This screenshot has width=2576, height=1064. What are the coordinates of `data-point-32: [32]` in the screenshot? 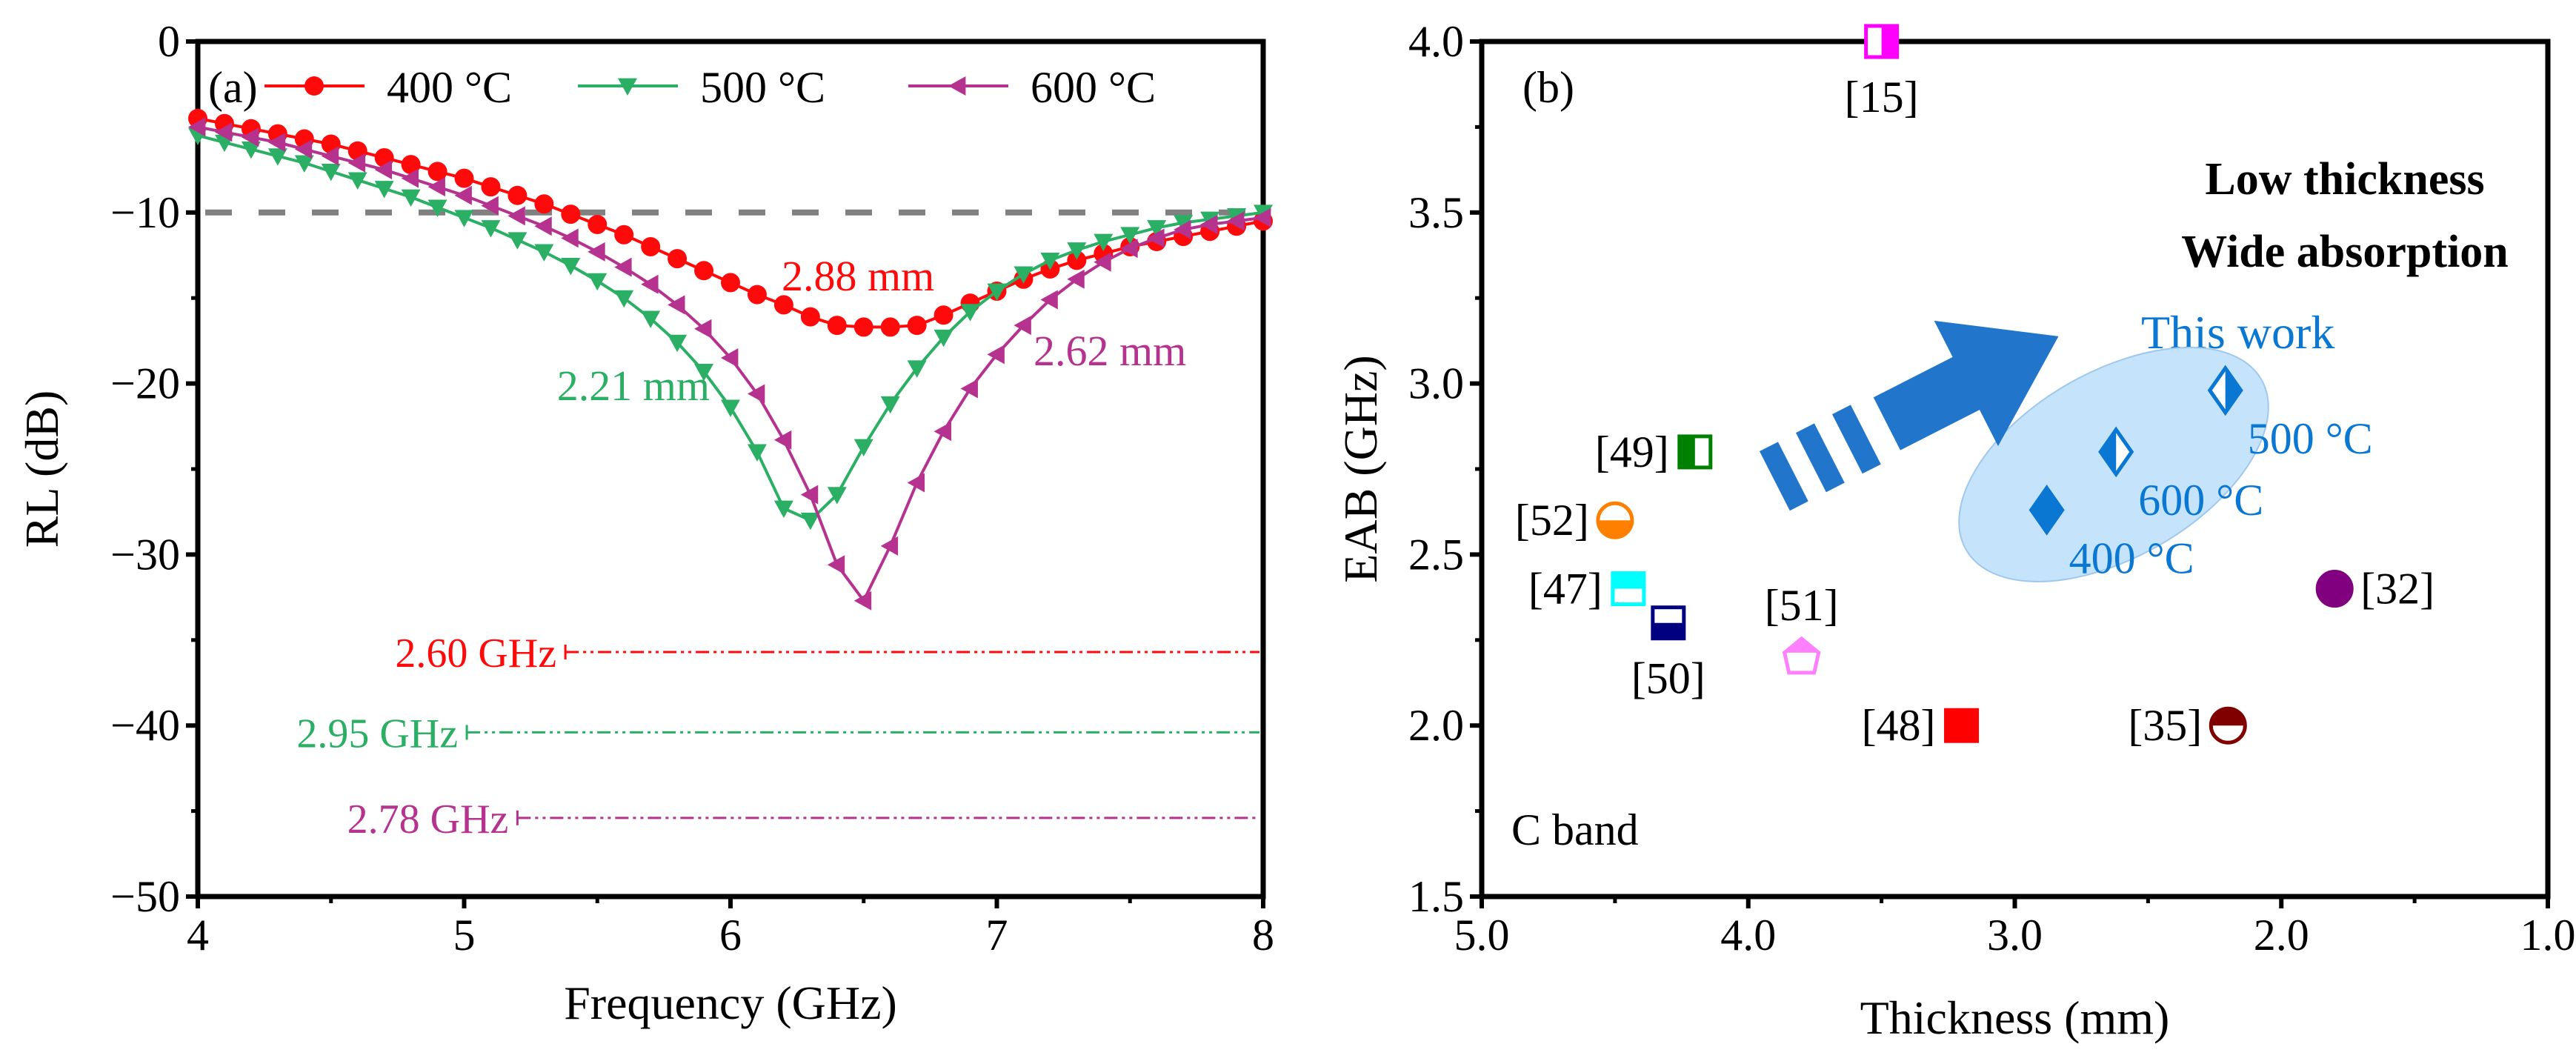 It's located at (2374, 589).